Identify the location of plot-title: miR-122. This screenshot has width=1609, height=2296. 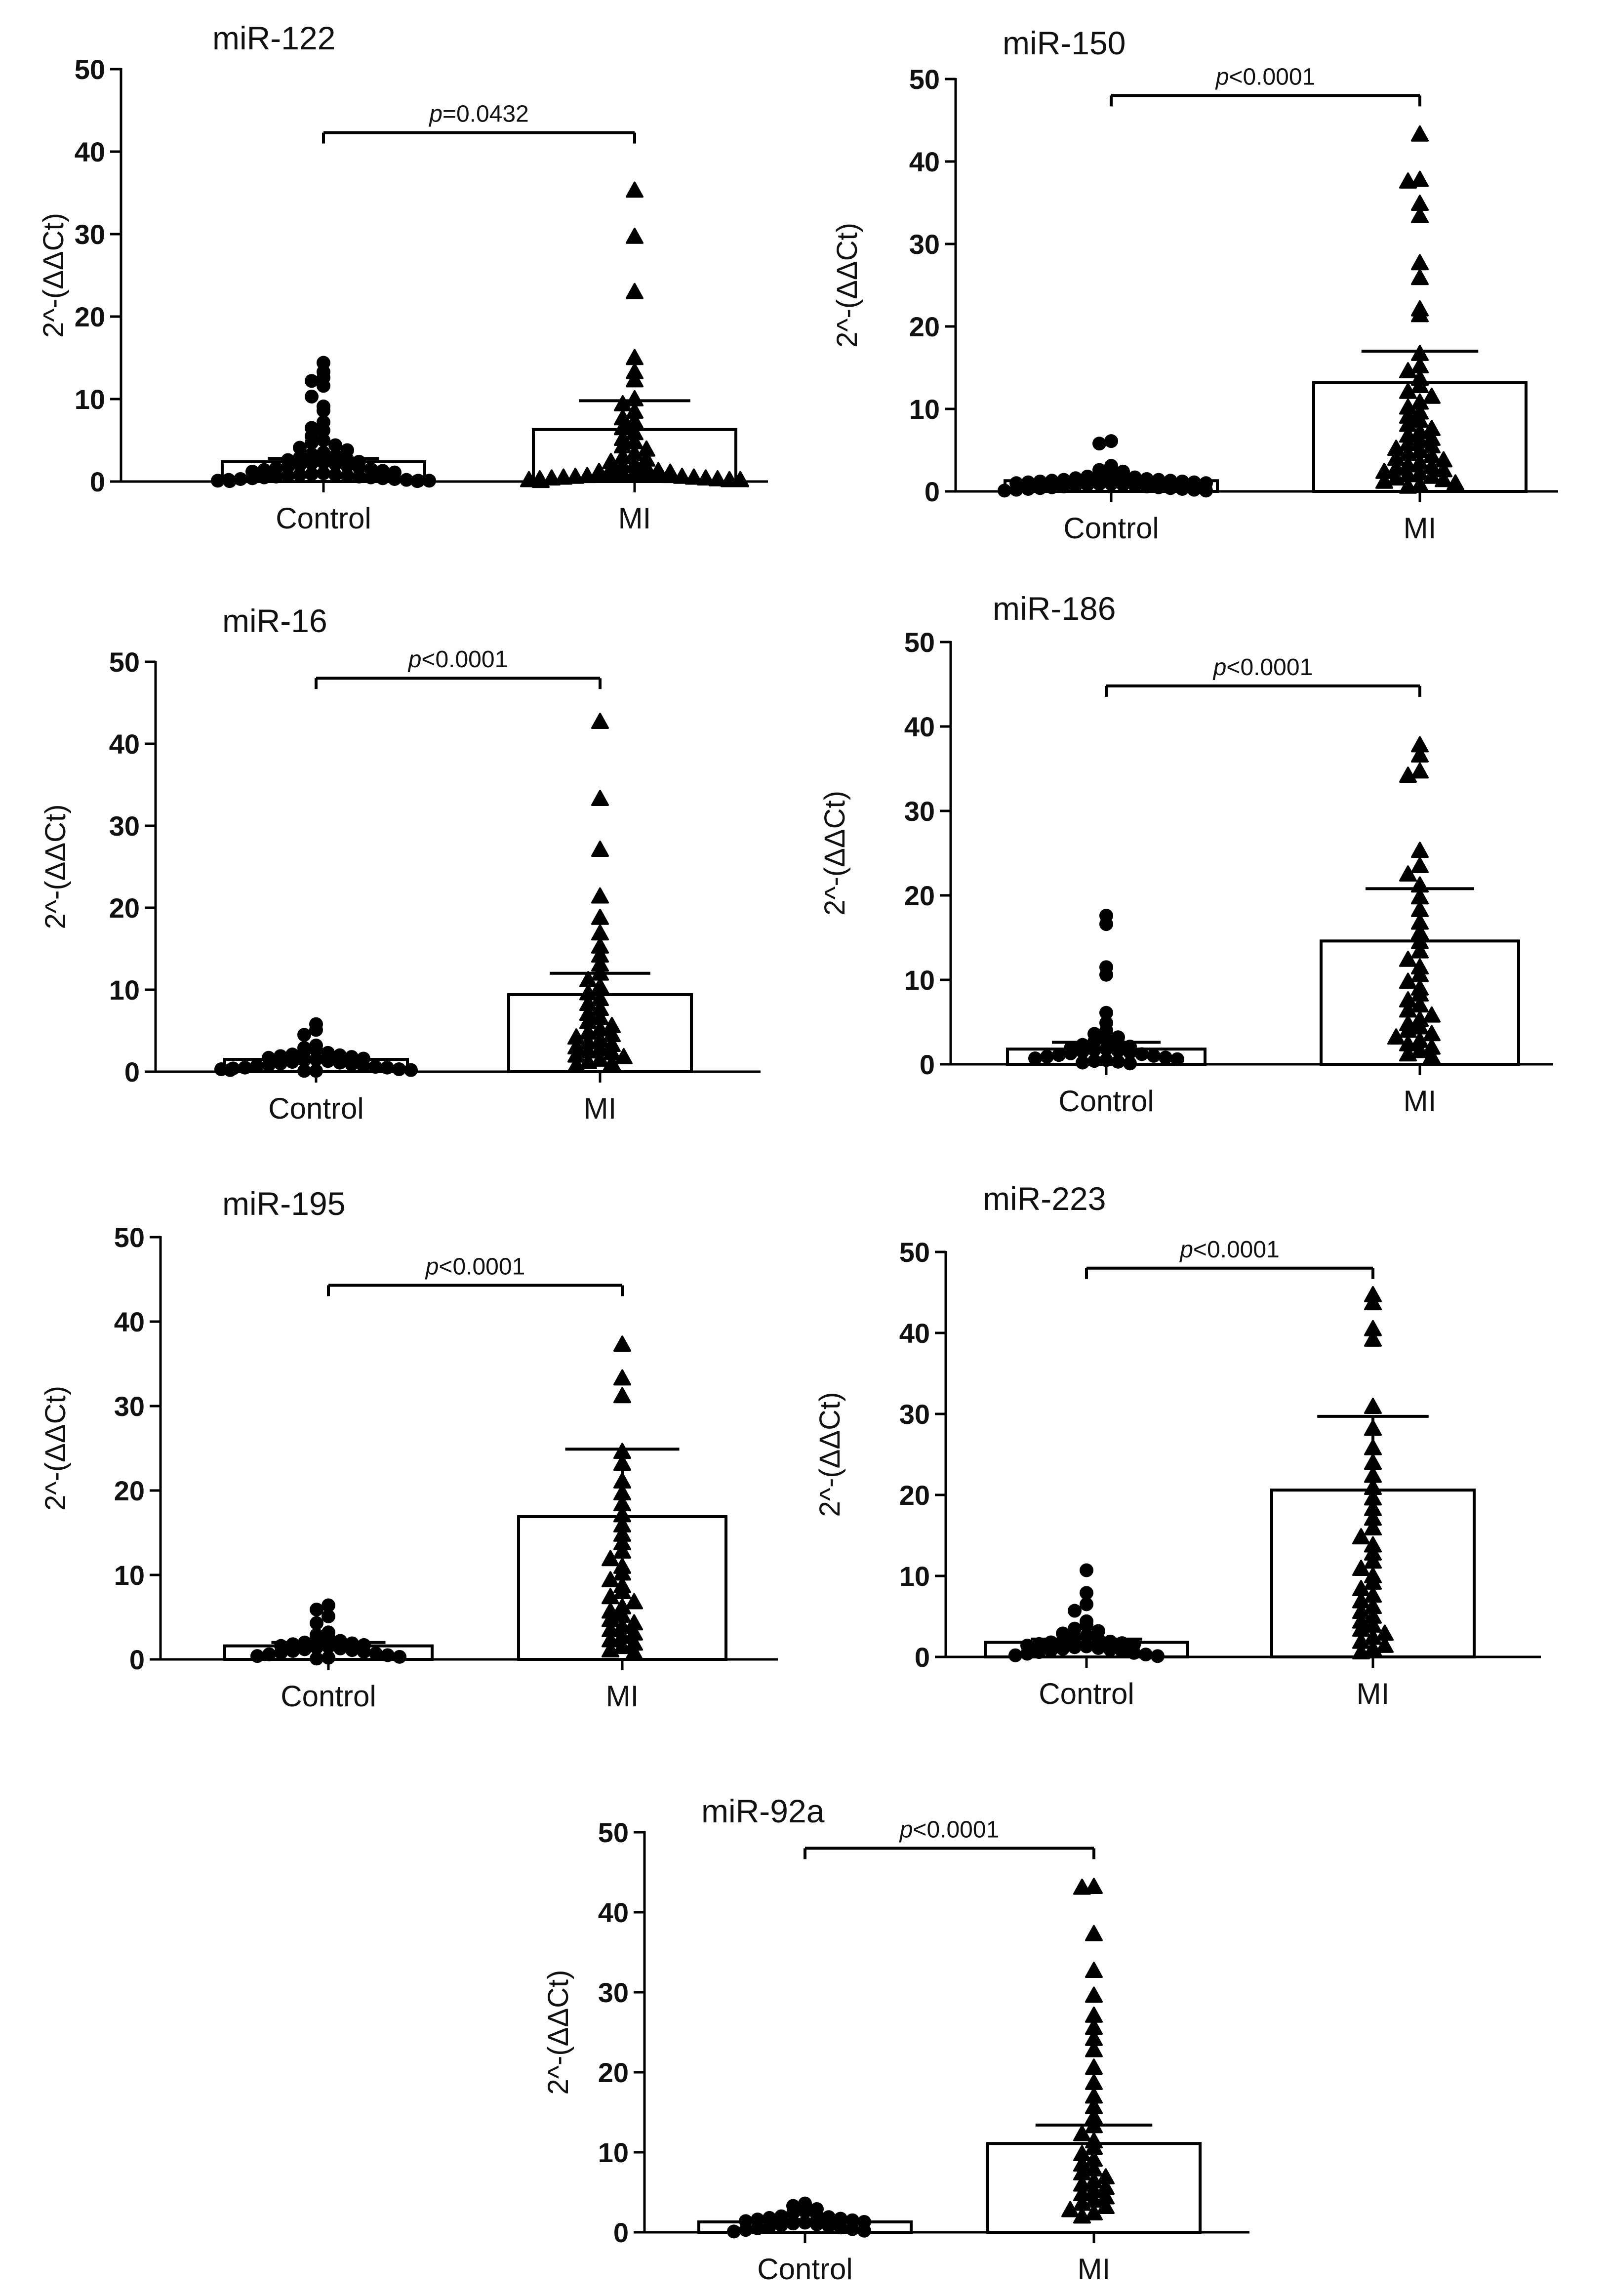
(273, 38).